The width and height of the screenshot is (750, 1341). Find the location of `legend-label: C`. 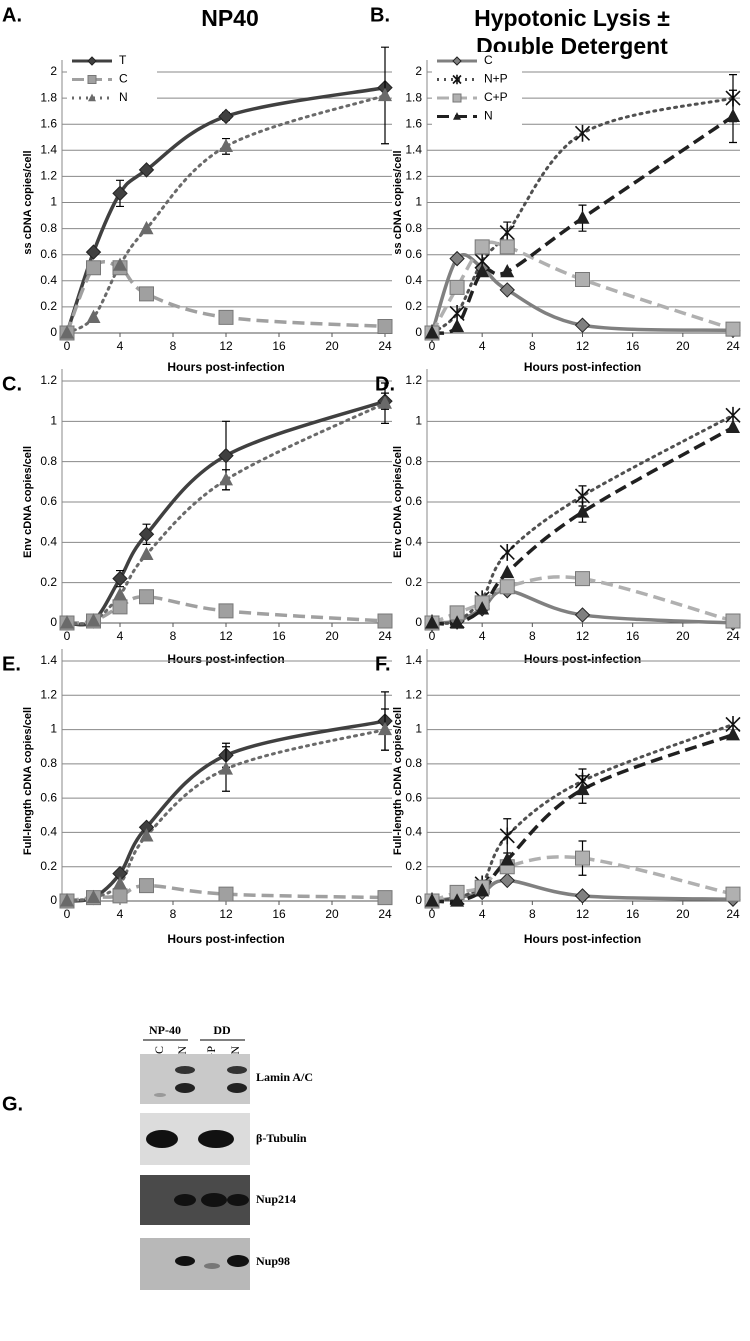

legend-label: C is located at coordinates (488, 60).